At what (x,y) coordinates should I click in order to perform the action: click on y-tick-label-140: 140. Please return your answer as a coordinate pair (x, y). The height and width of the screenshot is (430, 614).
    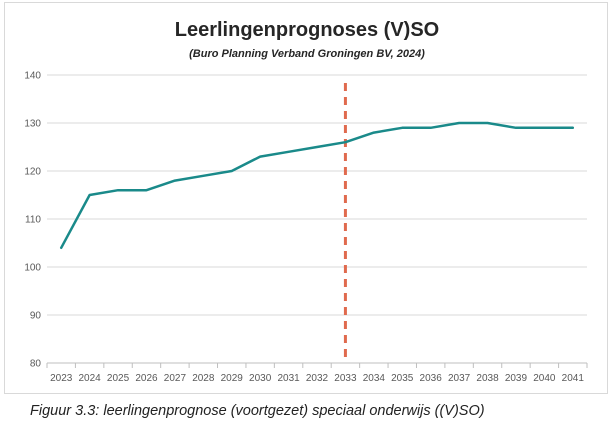
    Looking at the image, I should click on (32, 76).